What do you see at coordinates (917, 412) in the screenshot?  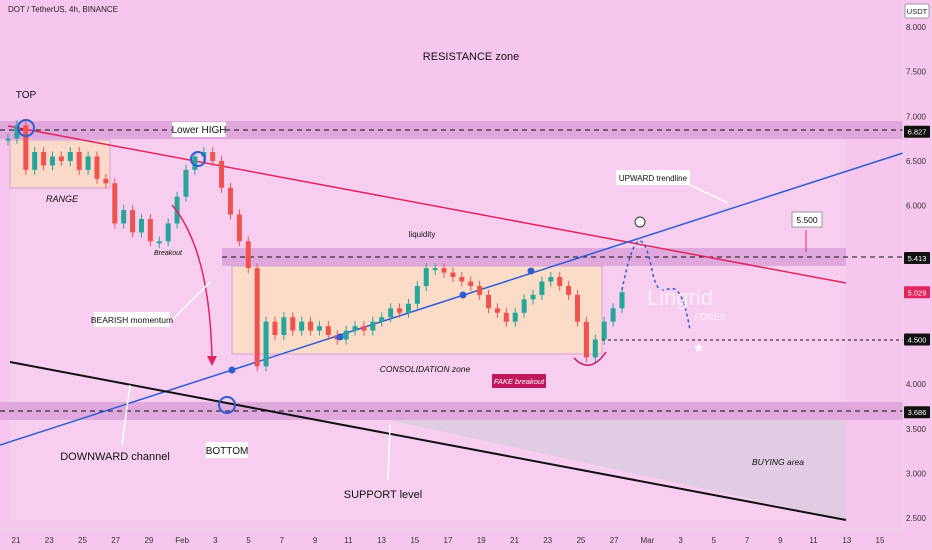 I see `price-badge-label: 3.686` at bounding box center [917, 412].